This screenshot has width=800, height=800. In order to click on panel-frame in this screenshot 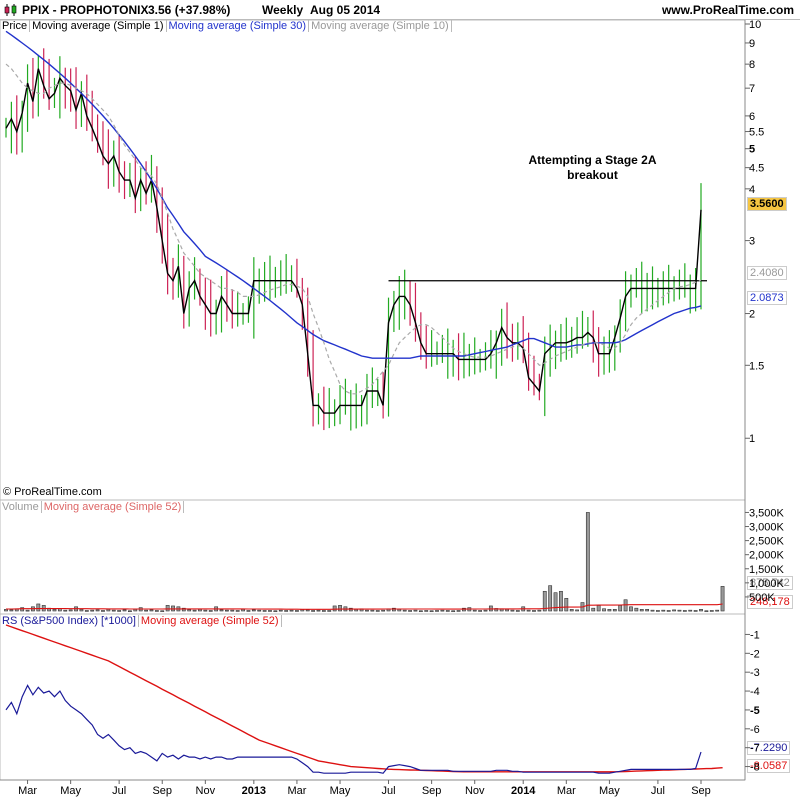, I will do `click(373, 557)`.